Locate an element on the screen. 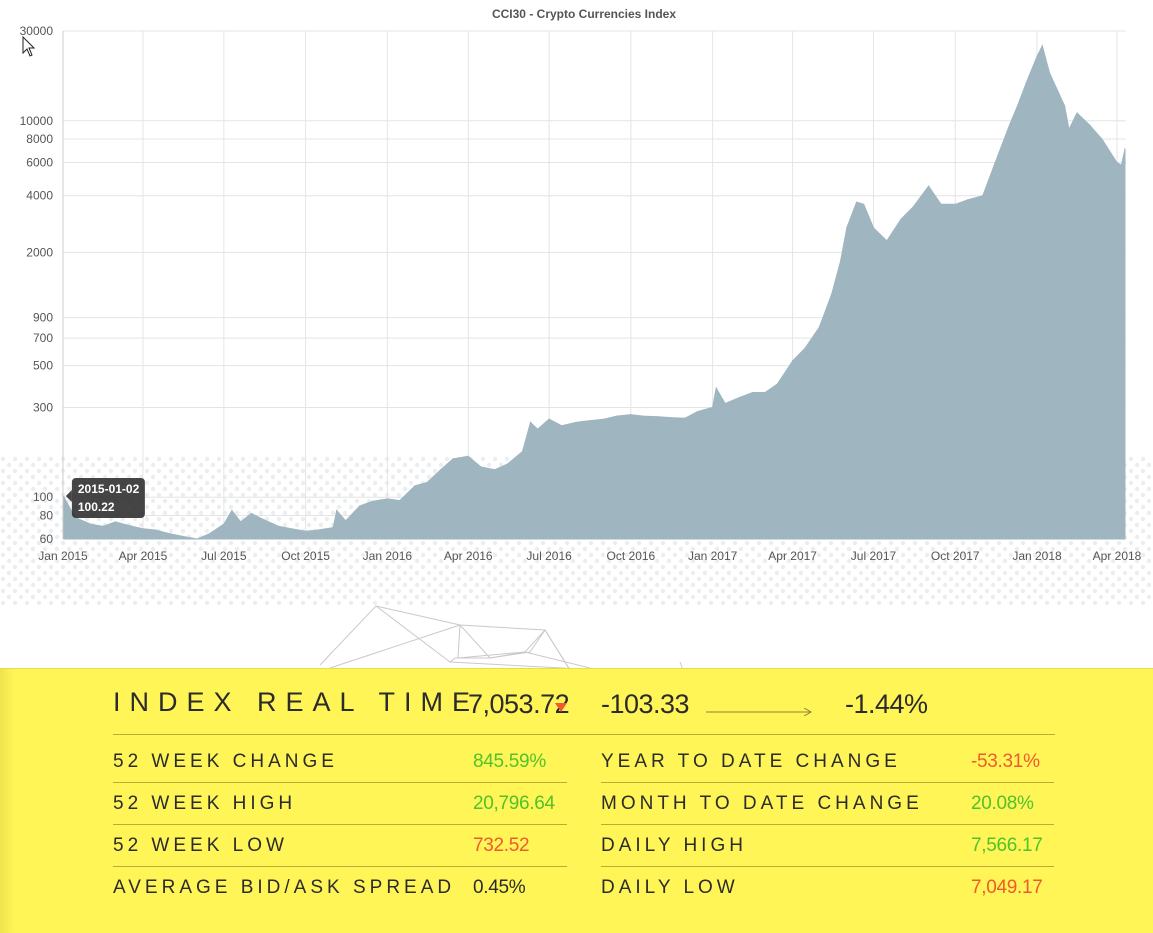 The image size is (1153, 933). x-tick-label: Jul 2017 is located at coordinates (874, 556).